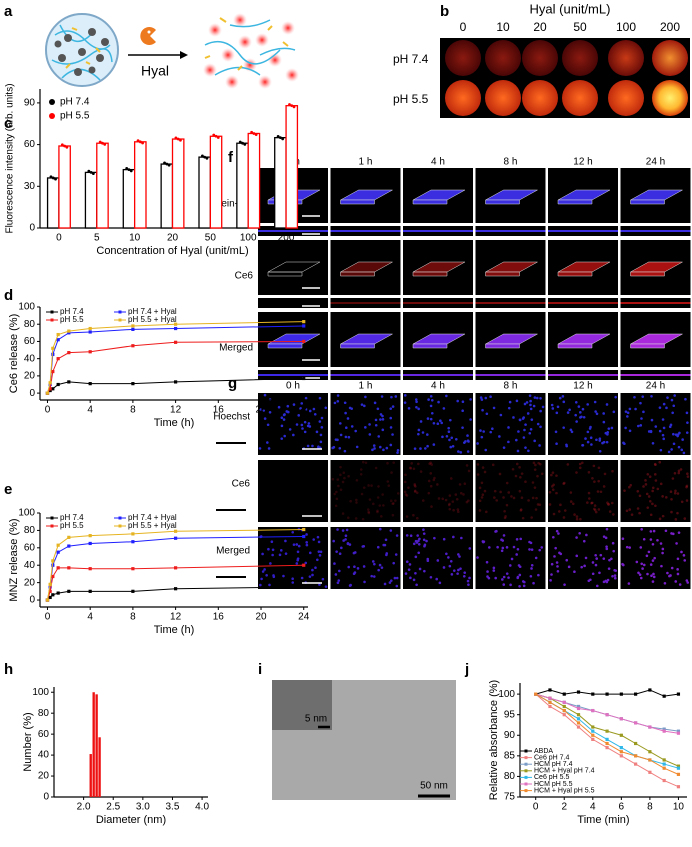  I want to click on scale-label: 5 nm, so click(316, 719).